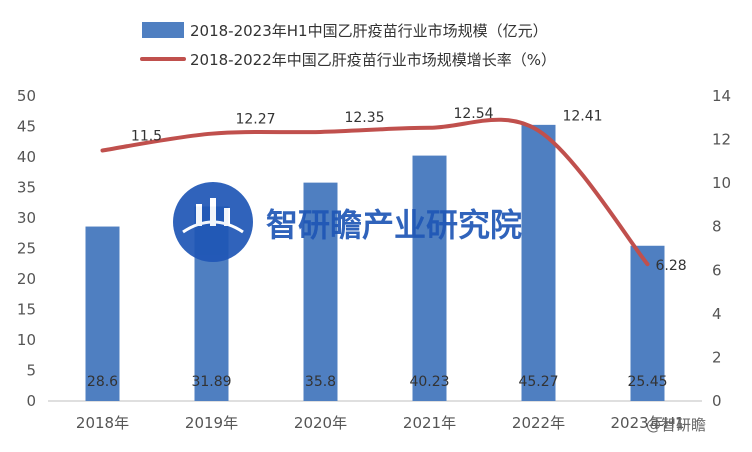 Image resolution: width=752 pixels, height=452 pixels. What do you see at coordinates (320, 382) in the screenshot?
I see `bar-value-label: 35.8` at bounding box center [320, 382].